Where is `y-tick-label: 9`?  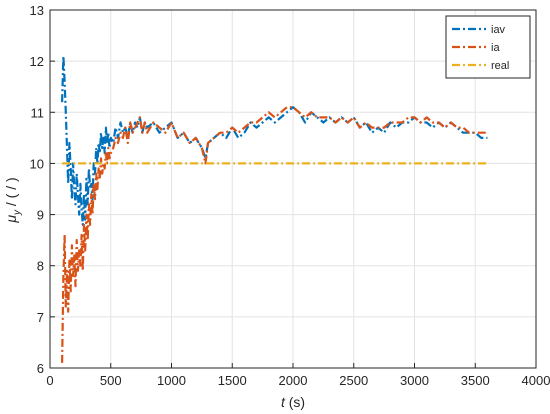
y-tick-label: 9 is located at coordinates (40, 215).